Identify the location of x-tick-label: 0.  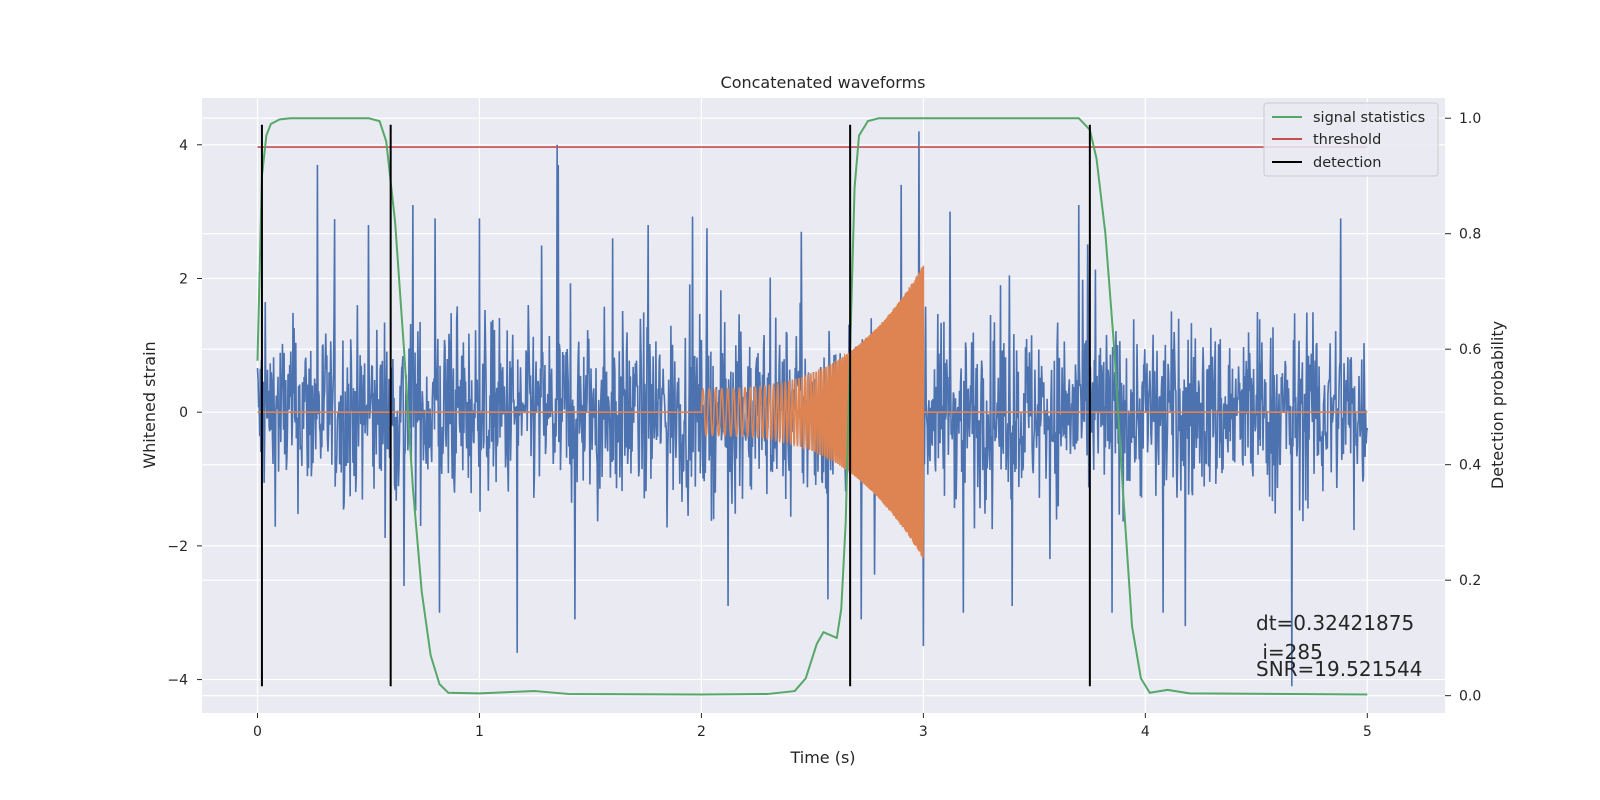
(257, 732).